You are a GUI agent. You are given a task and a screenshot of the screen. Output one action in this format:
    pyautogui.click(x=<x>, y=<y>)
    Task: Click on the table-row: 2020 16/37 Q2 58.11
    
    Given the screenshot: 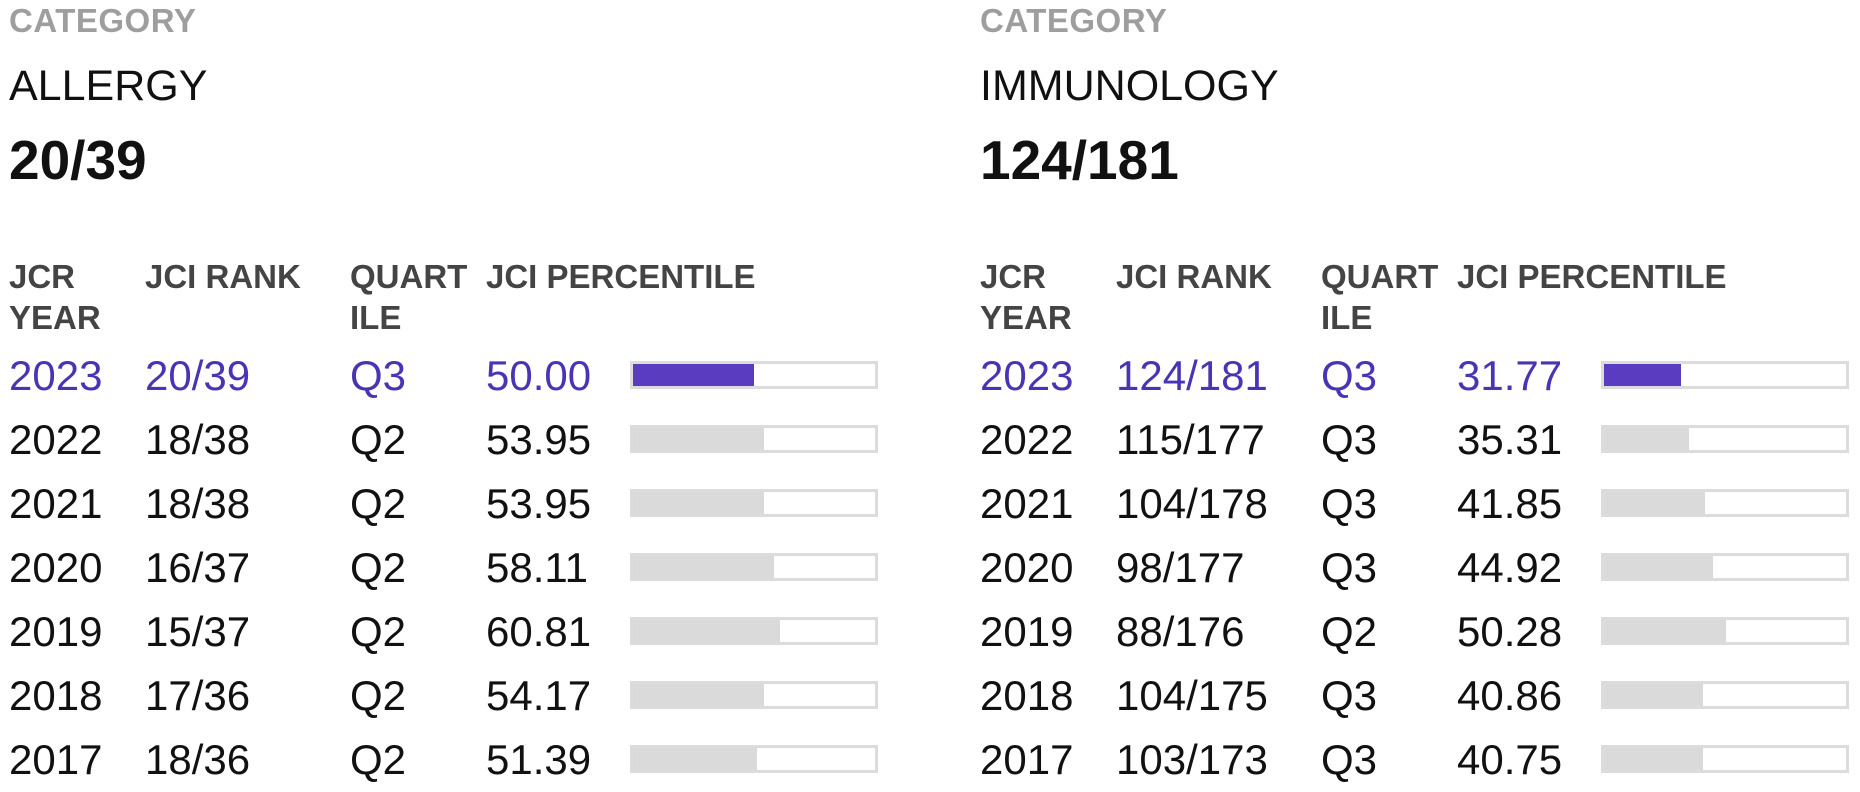 What is the action you would take?
    pyautogui.click(x=449, y=568)
    